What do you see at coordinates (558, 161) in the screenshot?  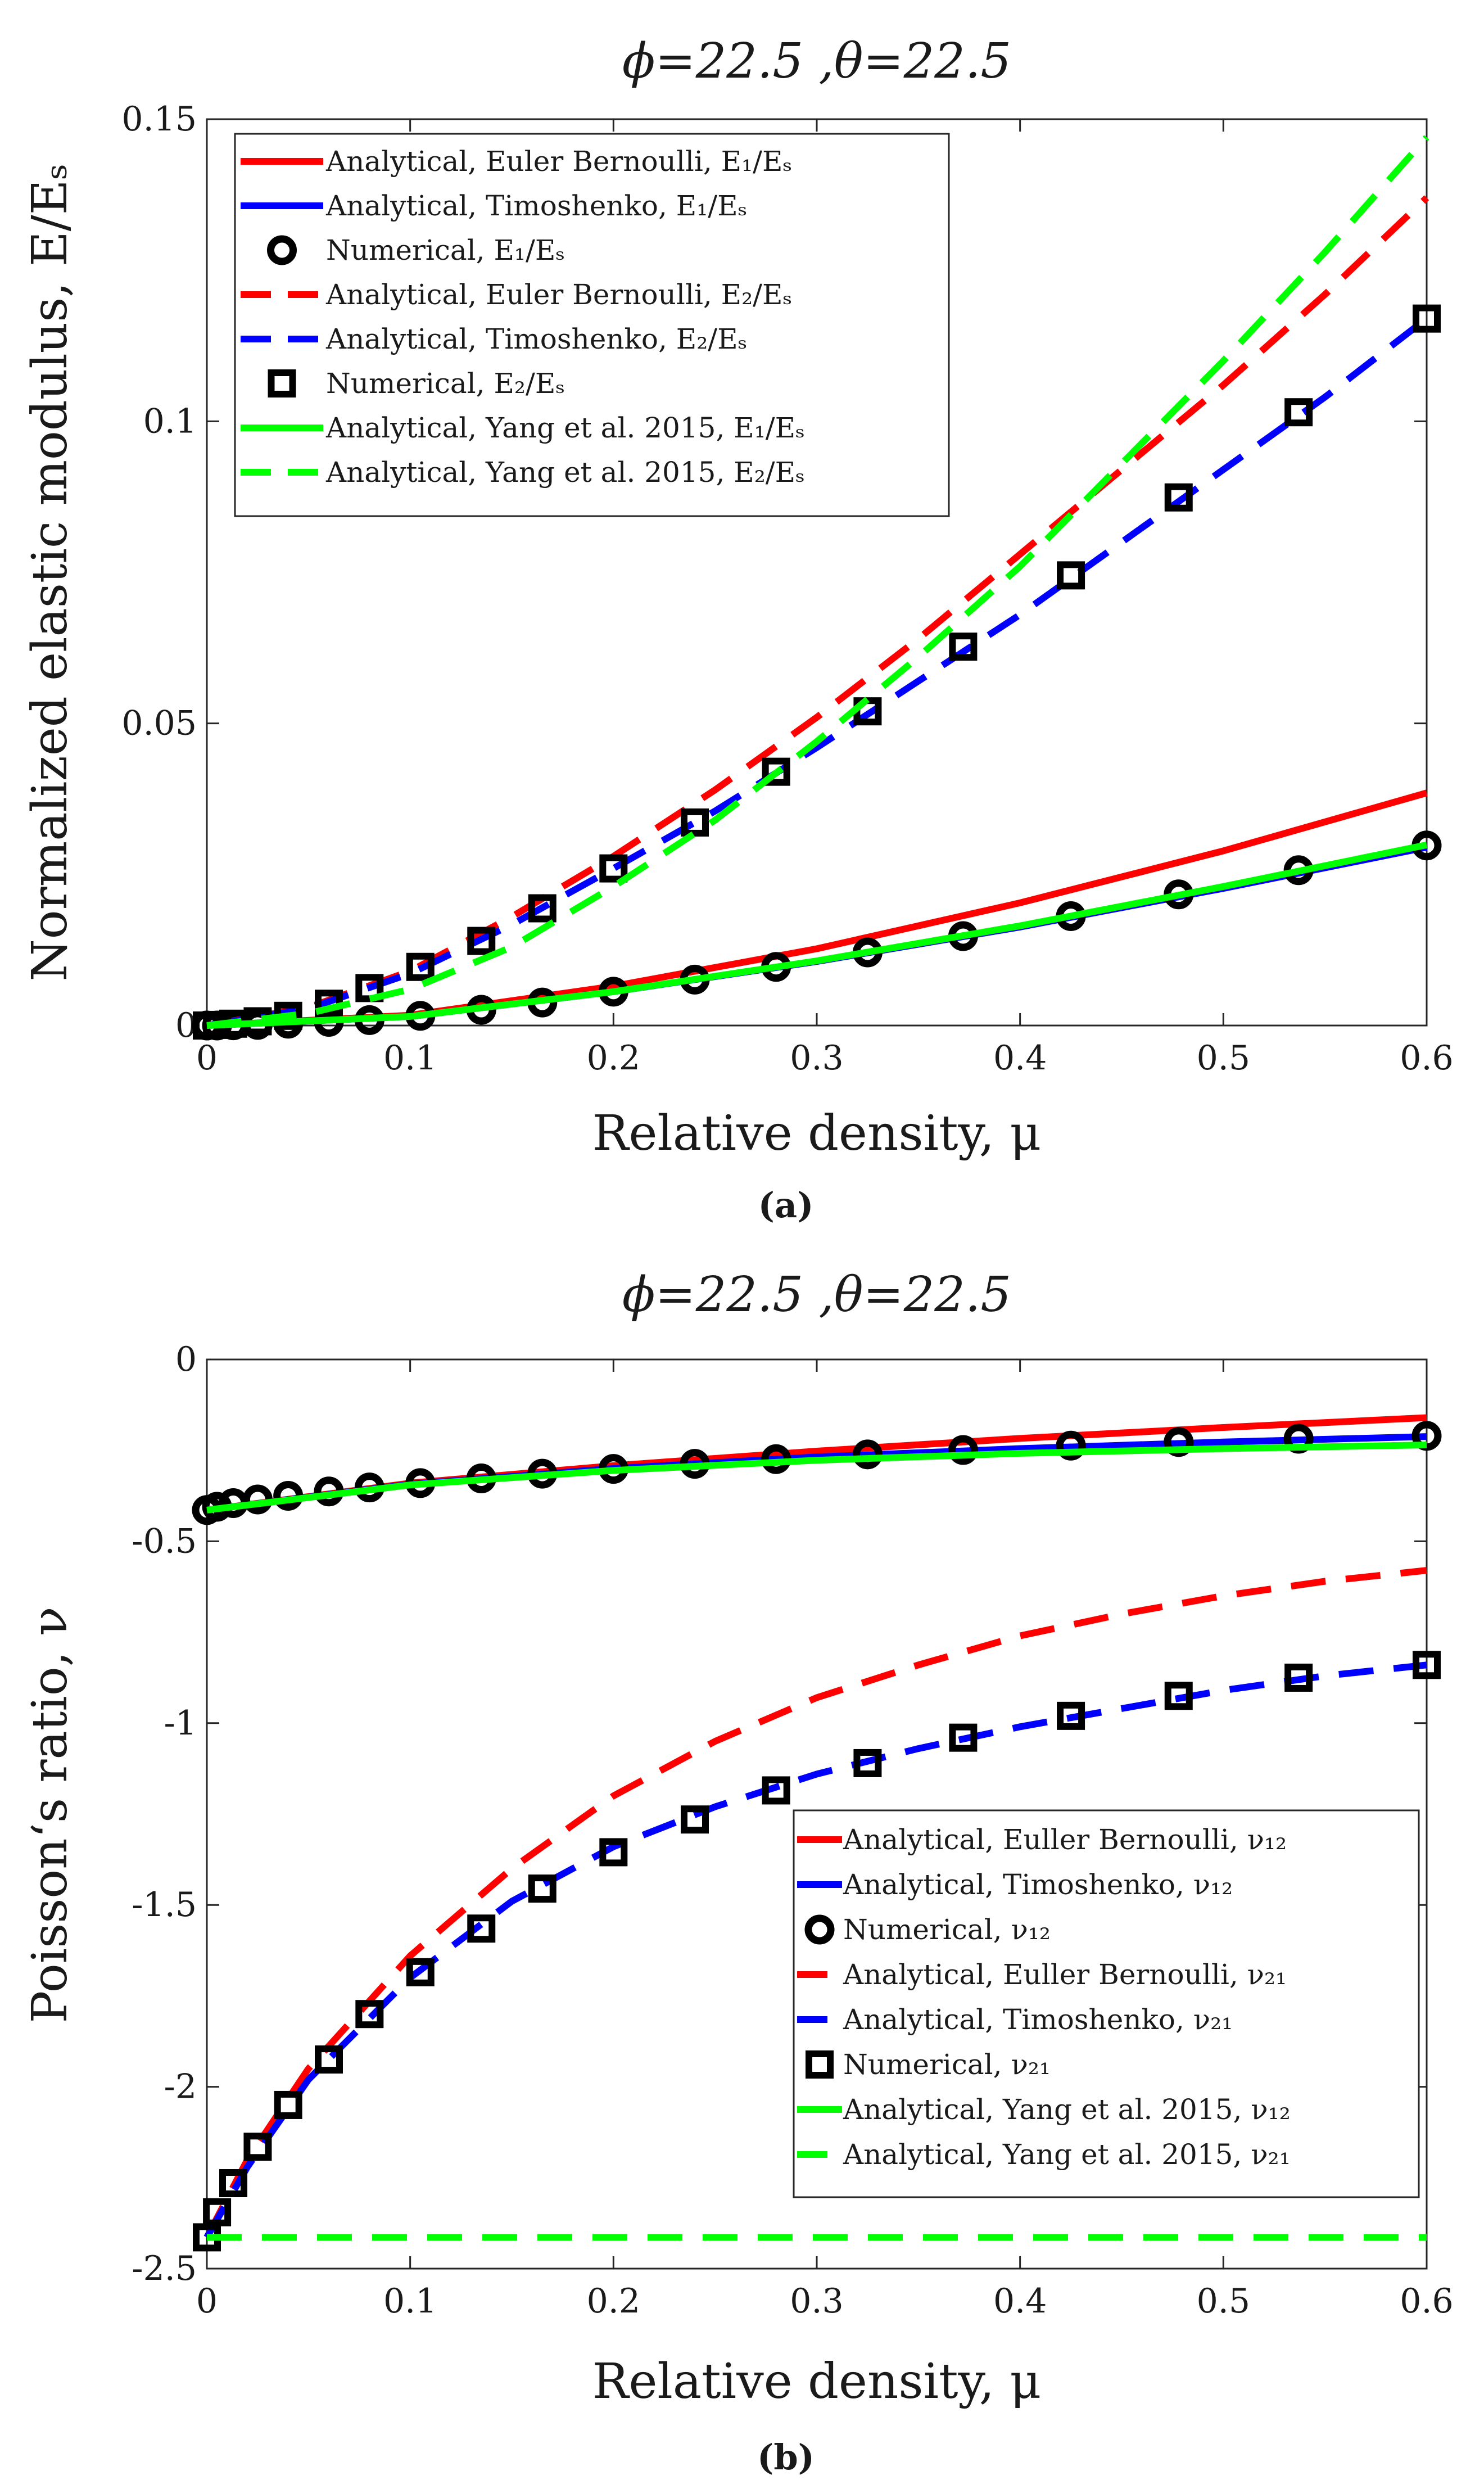 I see `legend-label: Analytical, Euler Bernoulli, E₁/Eₛ` at bounding box center [558, 161].